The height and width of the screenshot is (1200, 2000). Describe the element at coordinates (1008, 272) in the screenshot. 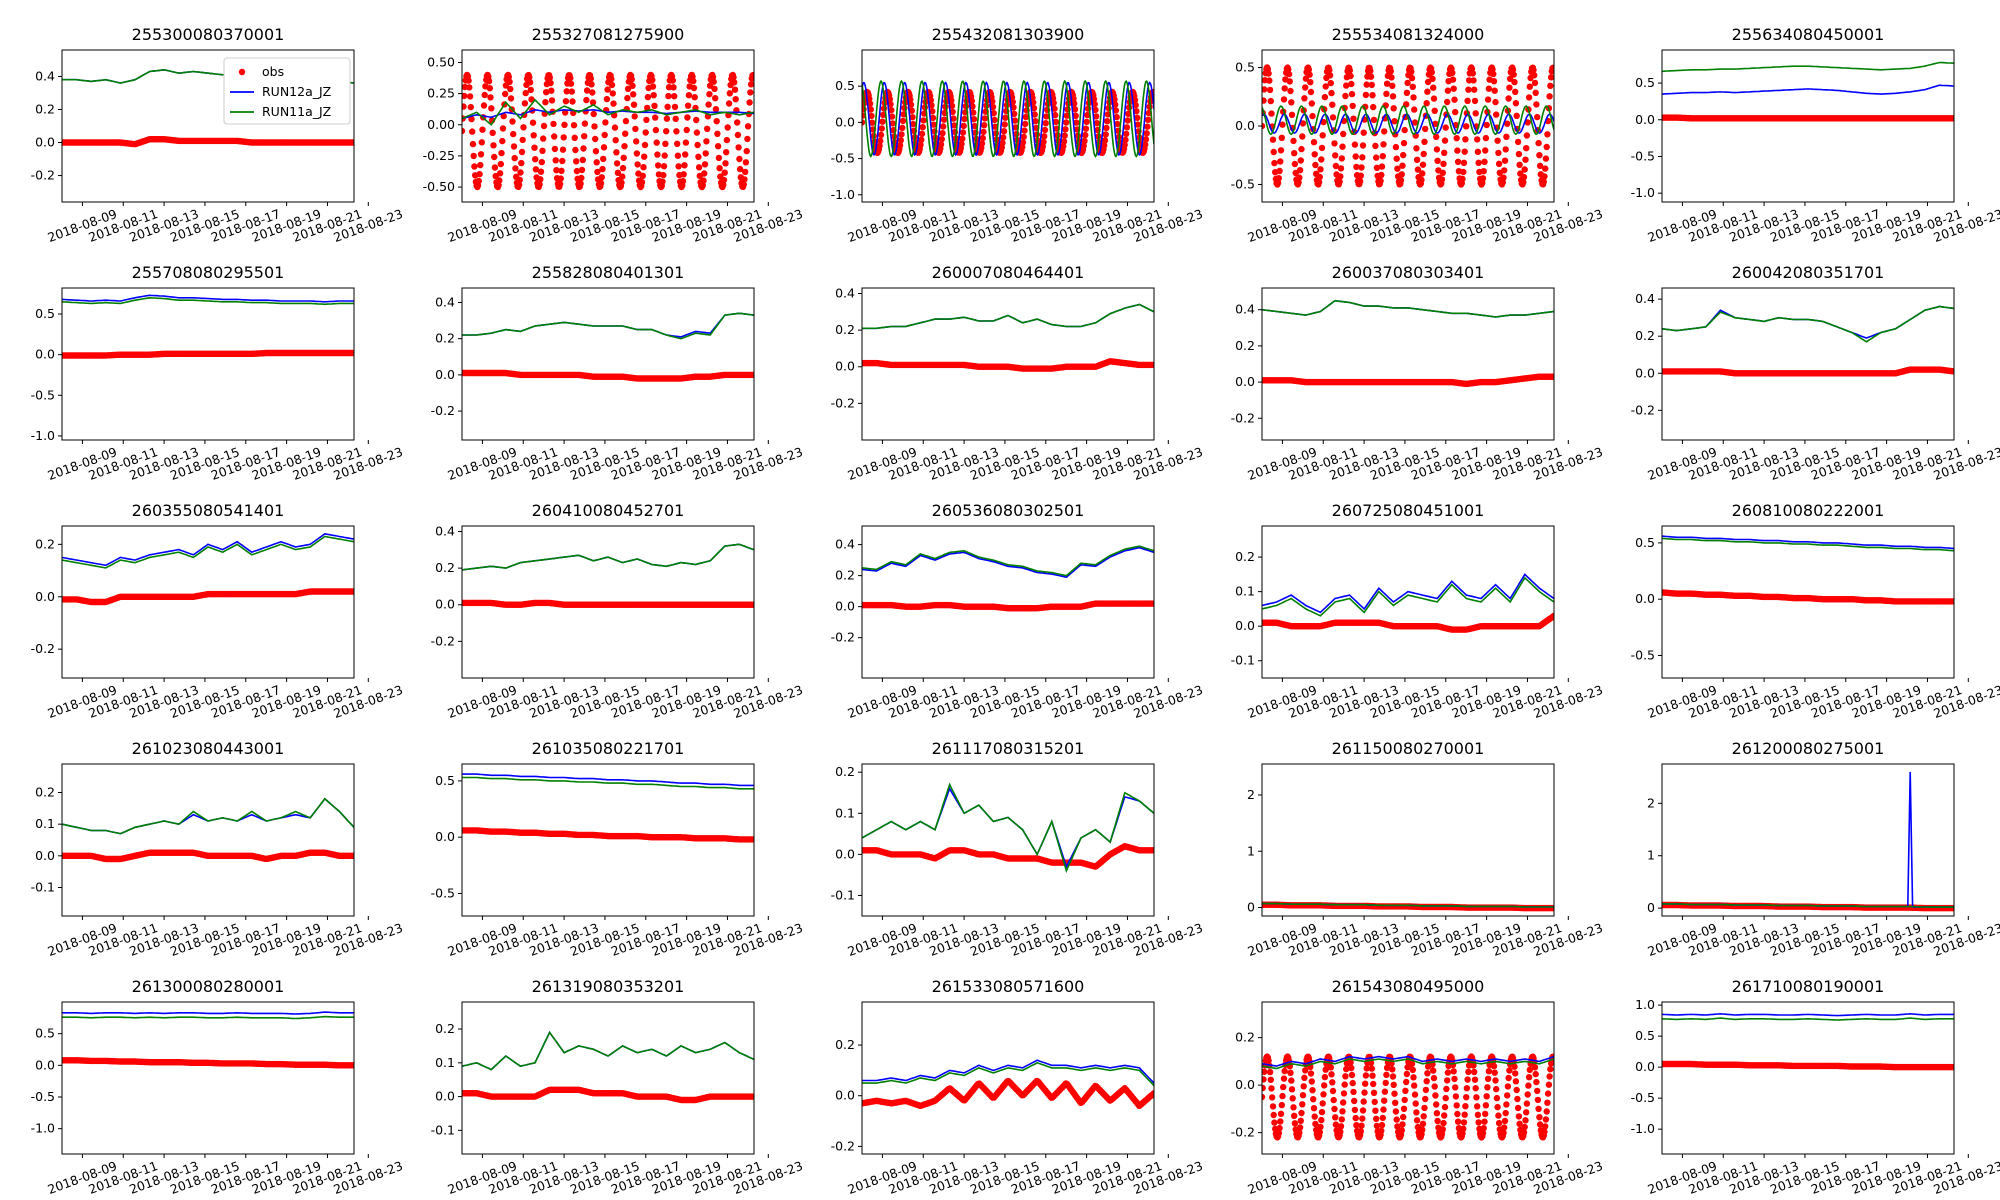

I see `panel-title: 260007080464401` at that location.